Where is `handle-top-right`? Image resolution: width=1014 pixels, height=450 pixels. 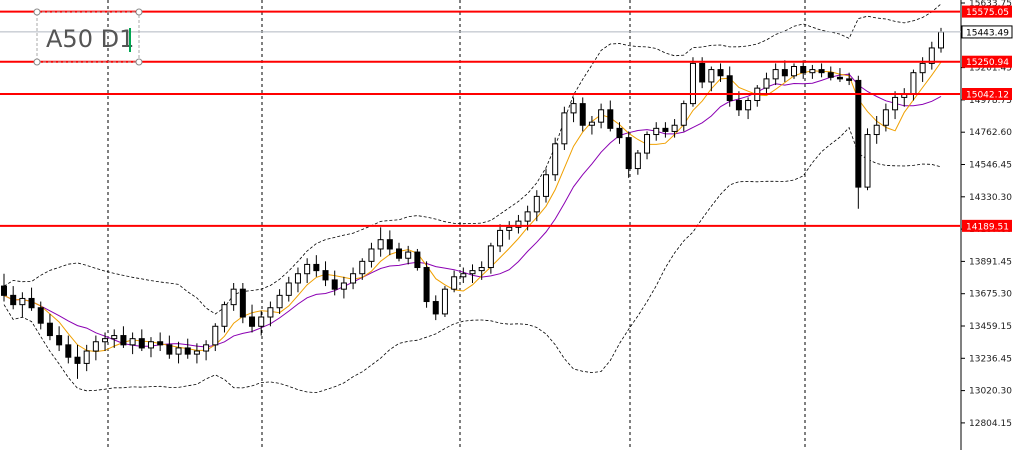
handle-top-right is located at coordinates (139, 12).